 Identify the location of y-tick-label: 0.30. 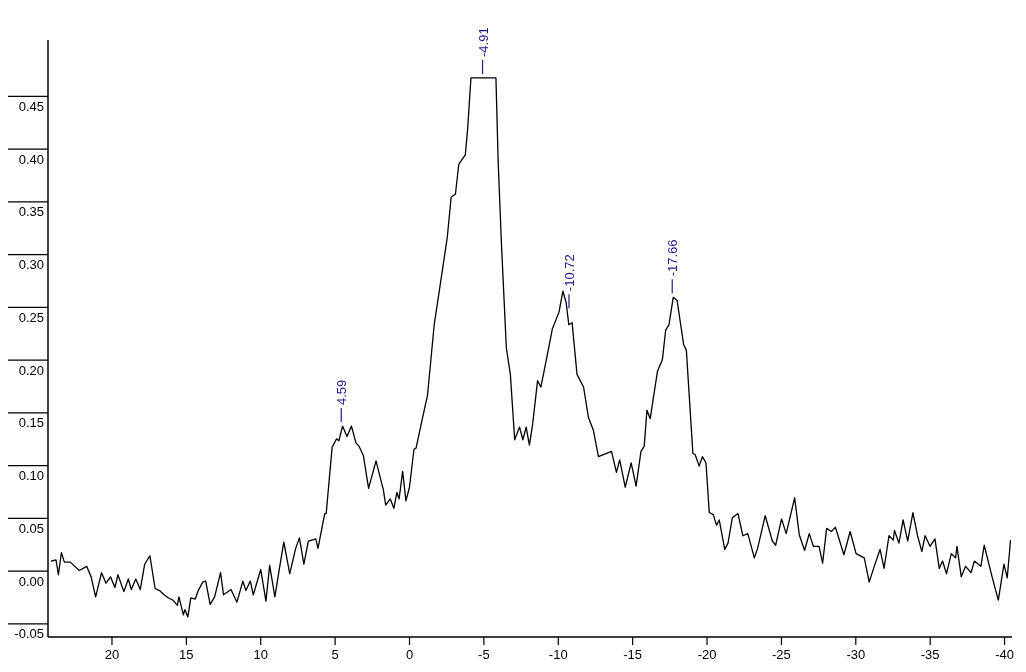
(31, 265).